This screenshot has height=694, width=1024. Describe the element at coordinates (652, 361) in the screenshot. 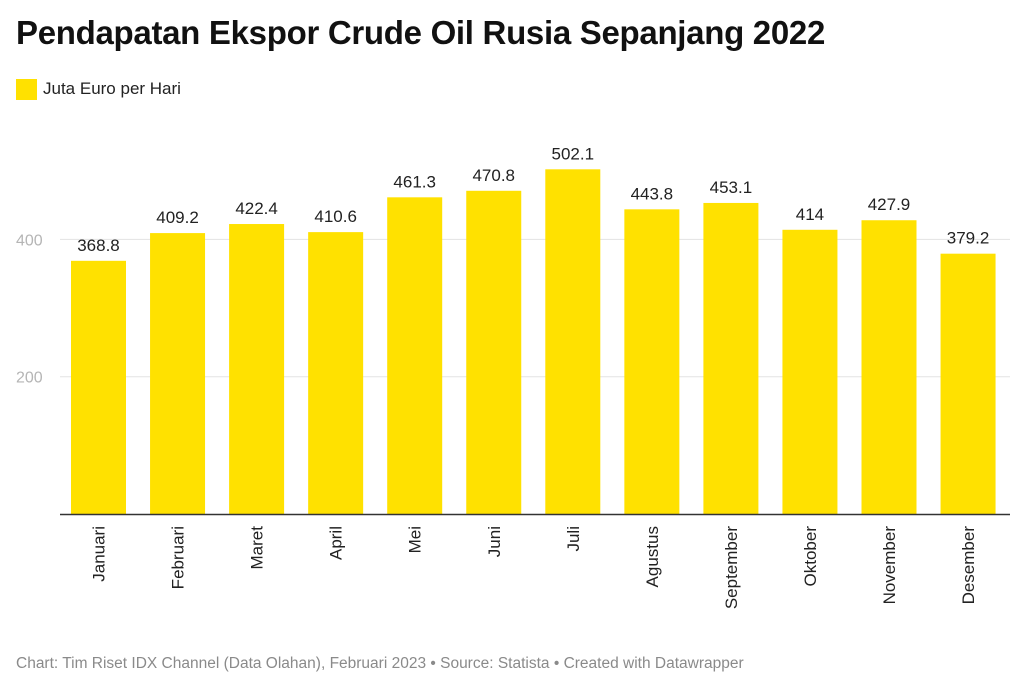

I see `bar-agustus` at that location.